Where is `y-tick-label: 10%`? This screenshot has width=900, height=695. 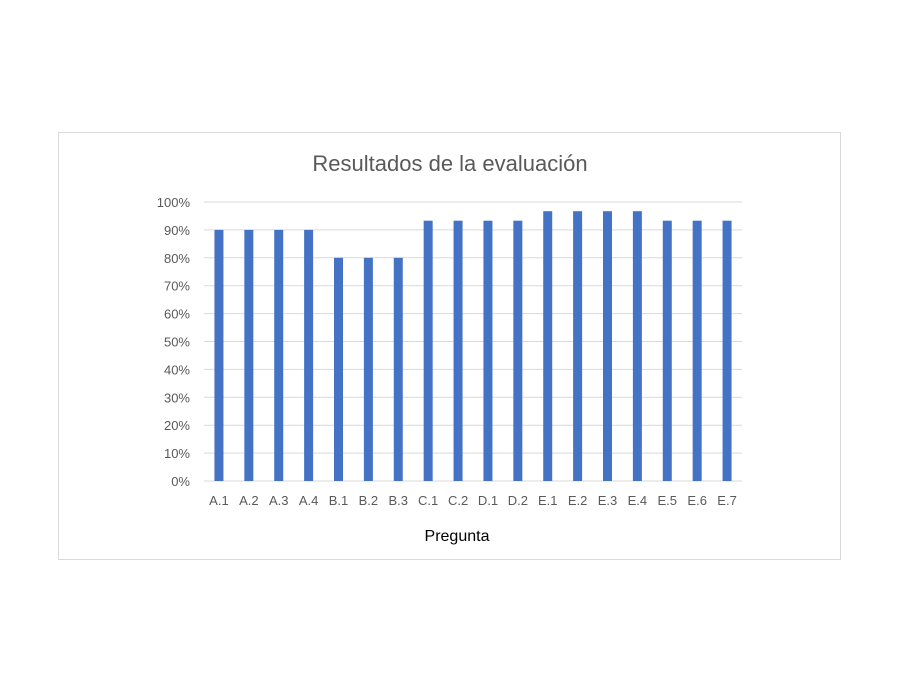
y-tick-label: 10% is located at coordinates (177, 453).